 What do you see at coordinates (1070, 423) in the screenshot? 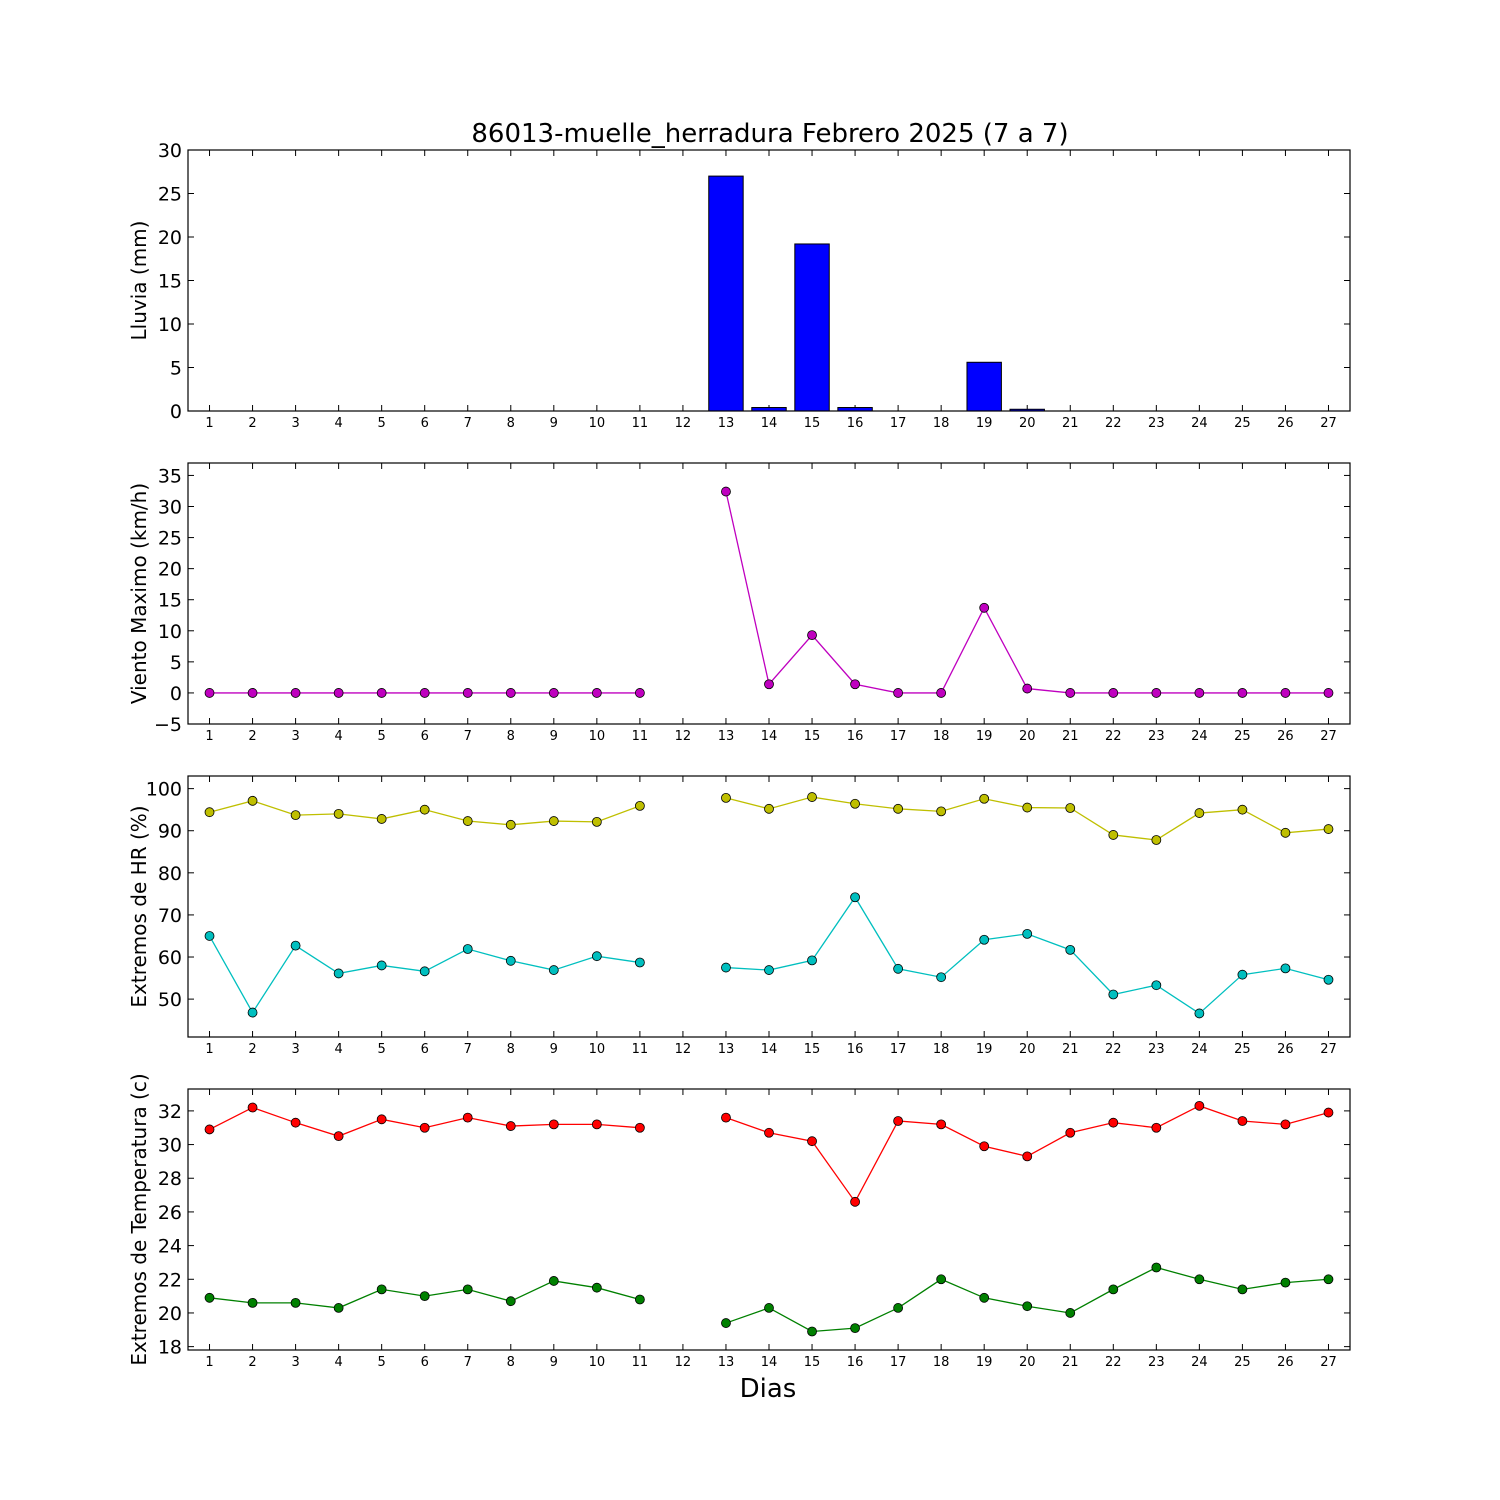
I see `x-tick-label: 21` at bounding box center [1070, 423].